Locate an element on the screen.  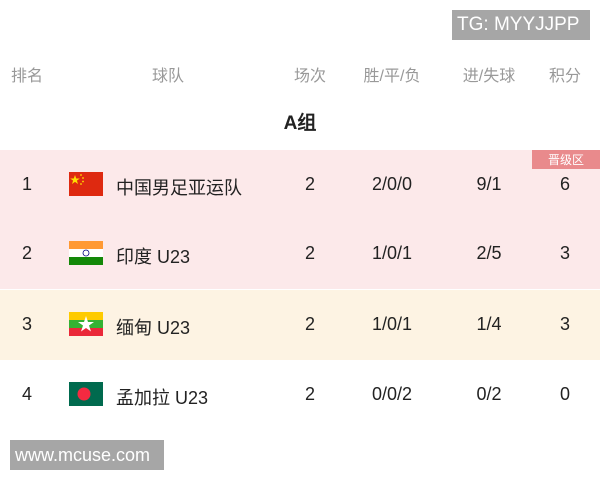
bangladesh-flag-icon is located at coordinates (86, 394).